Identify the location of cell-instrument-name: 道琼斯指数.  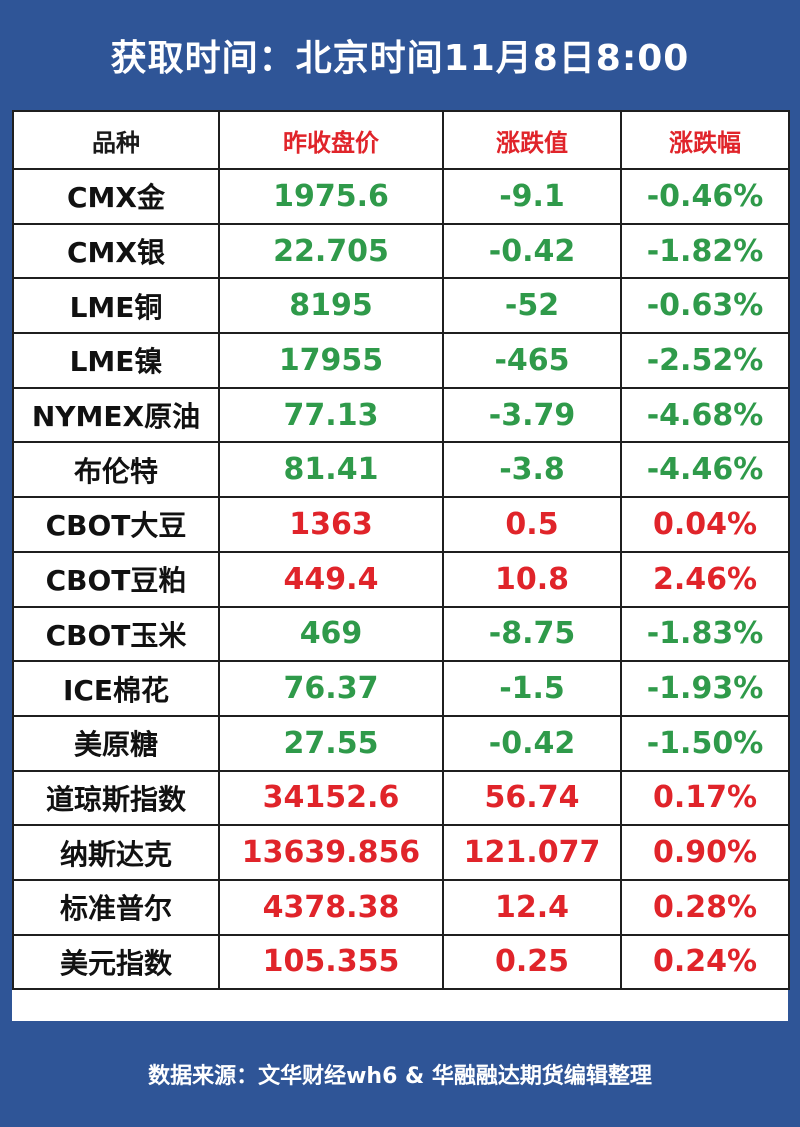
(116, 798).